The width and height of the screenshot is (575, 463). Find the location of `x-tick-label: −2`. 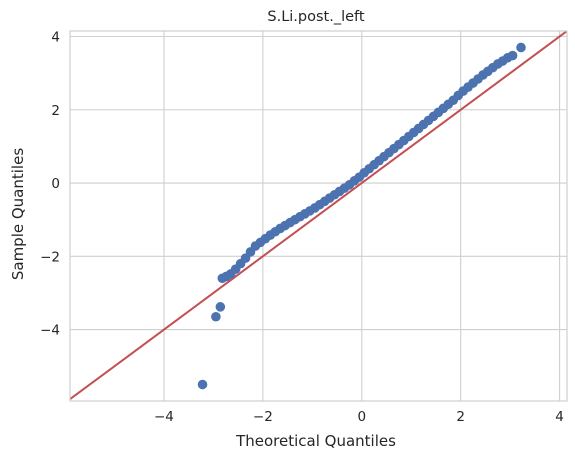

x-tick-label: −2 is located at coordinates (263, 417).